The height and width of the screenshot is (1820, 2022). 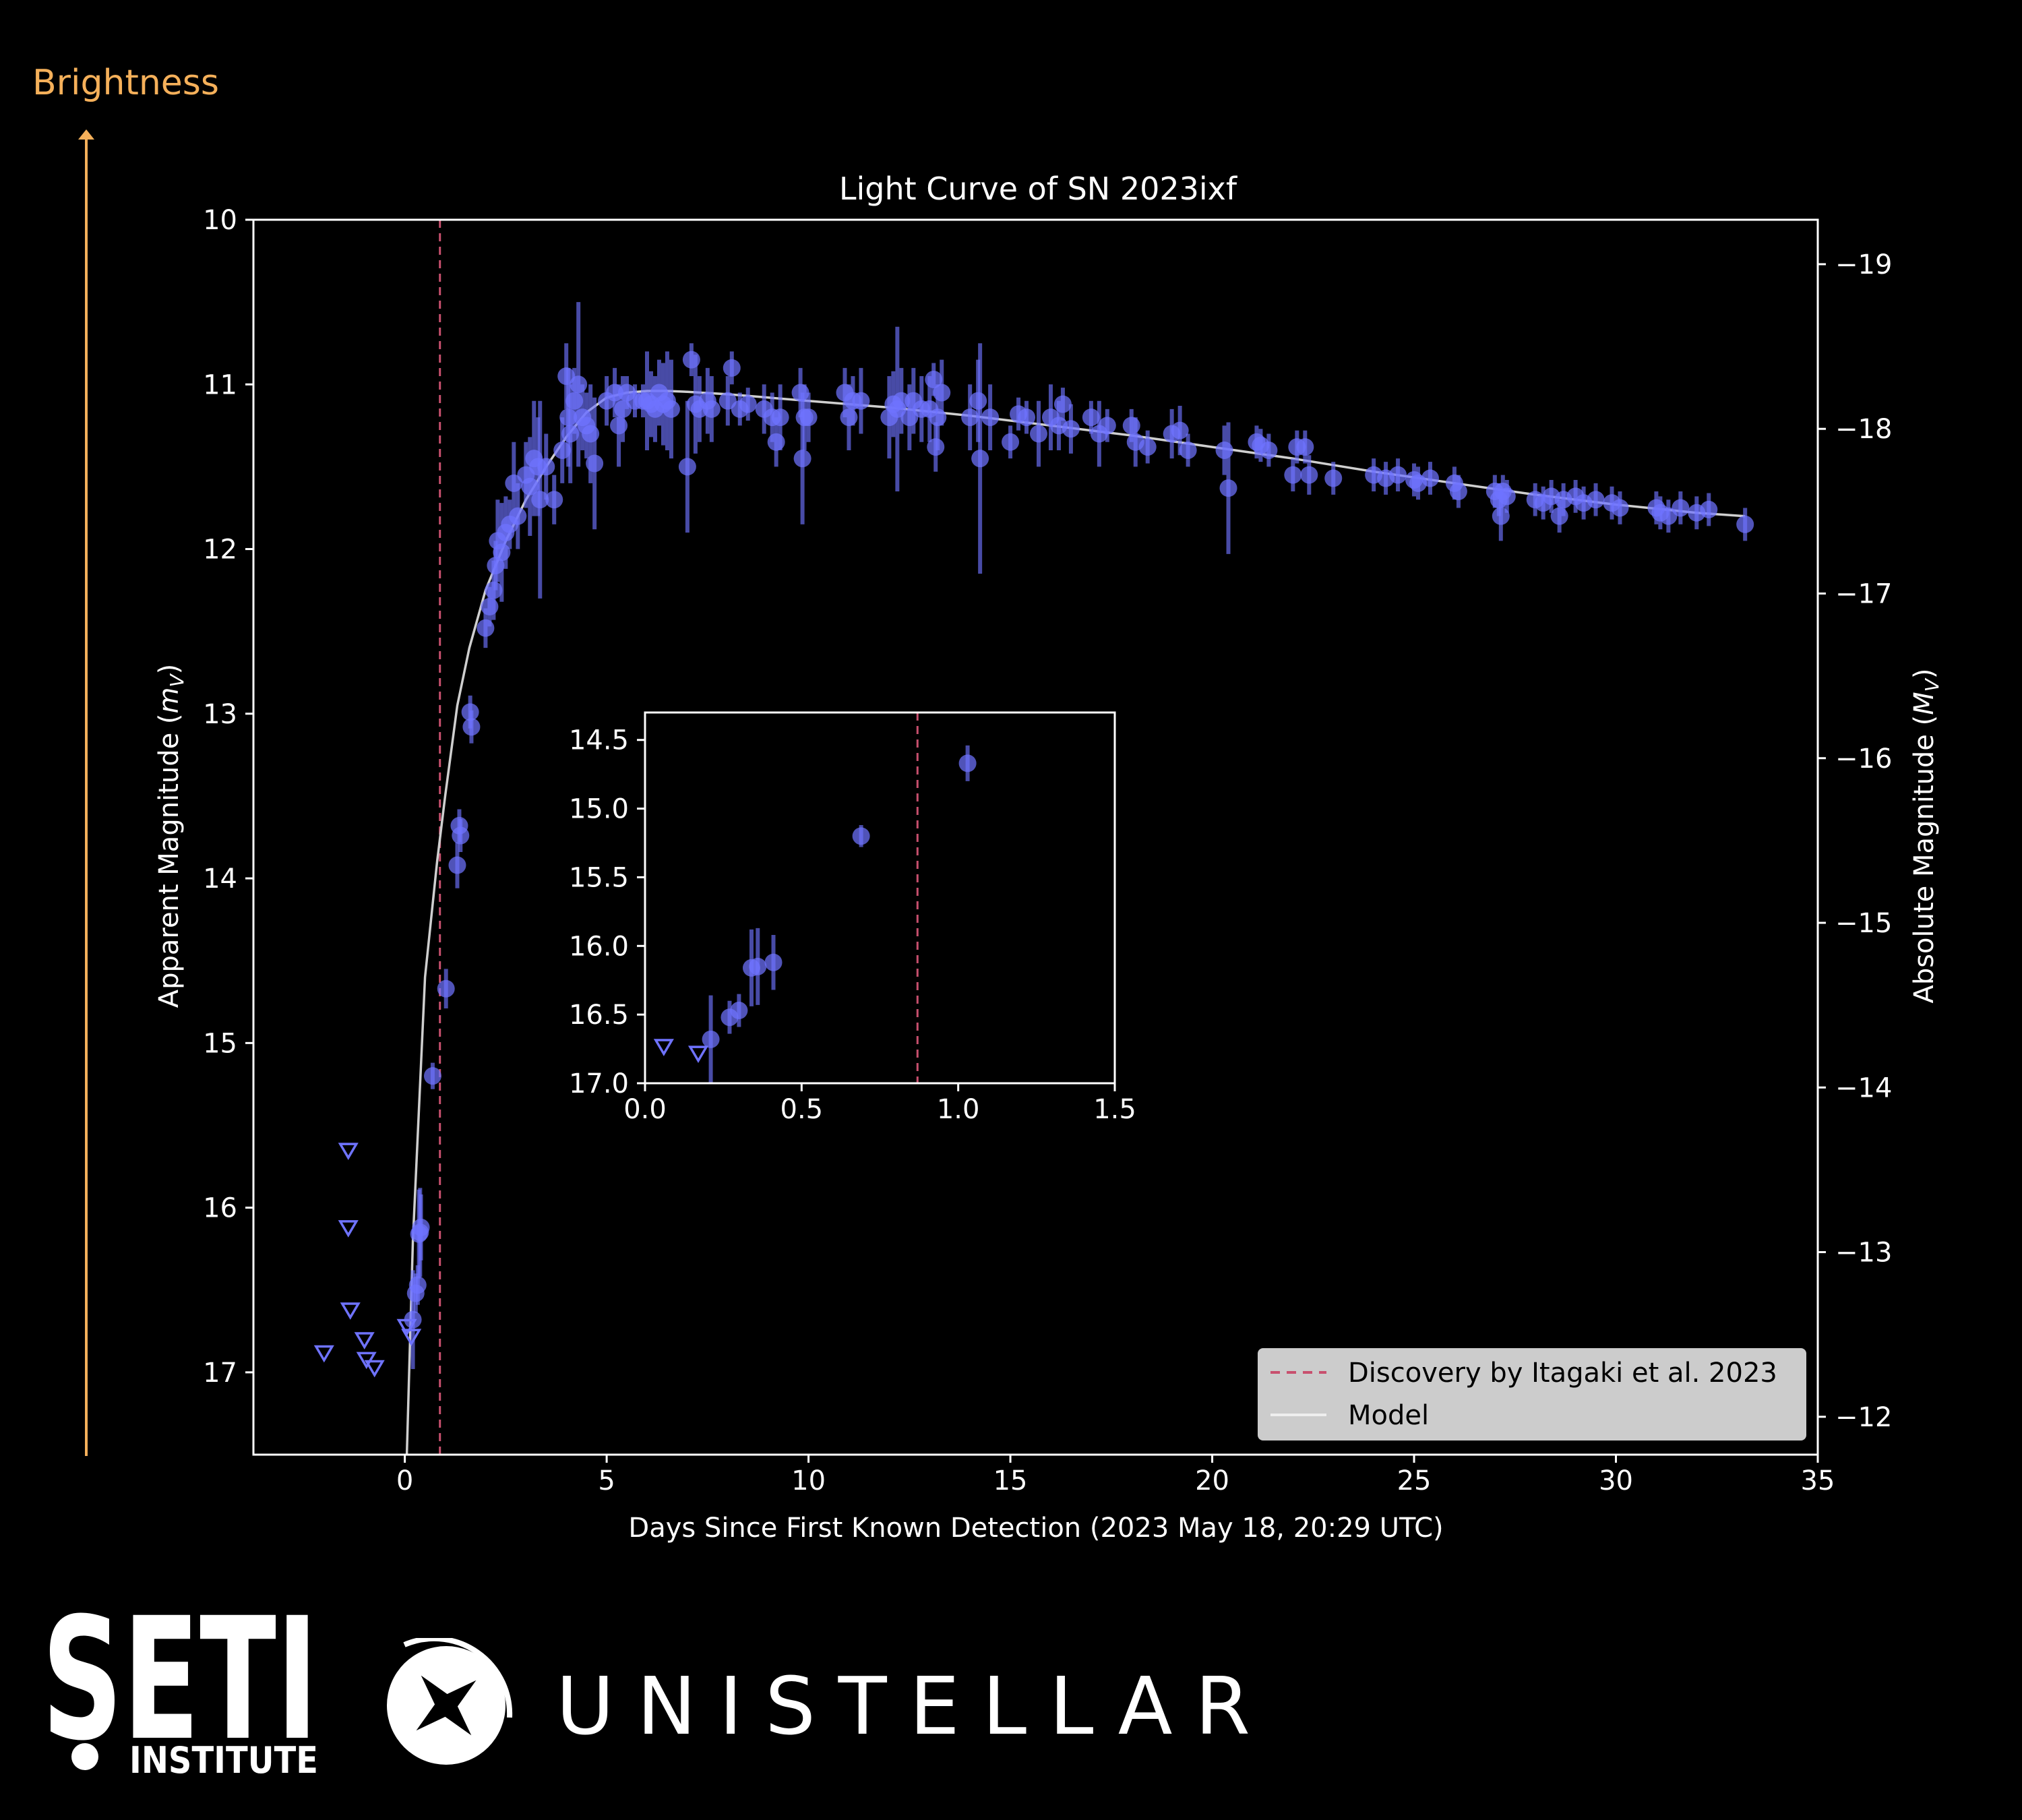 I want to click on unistellar-logo: UNISTELLAR, so click(x=818, y=1701).